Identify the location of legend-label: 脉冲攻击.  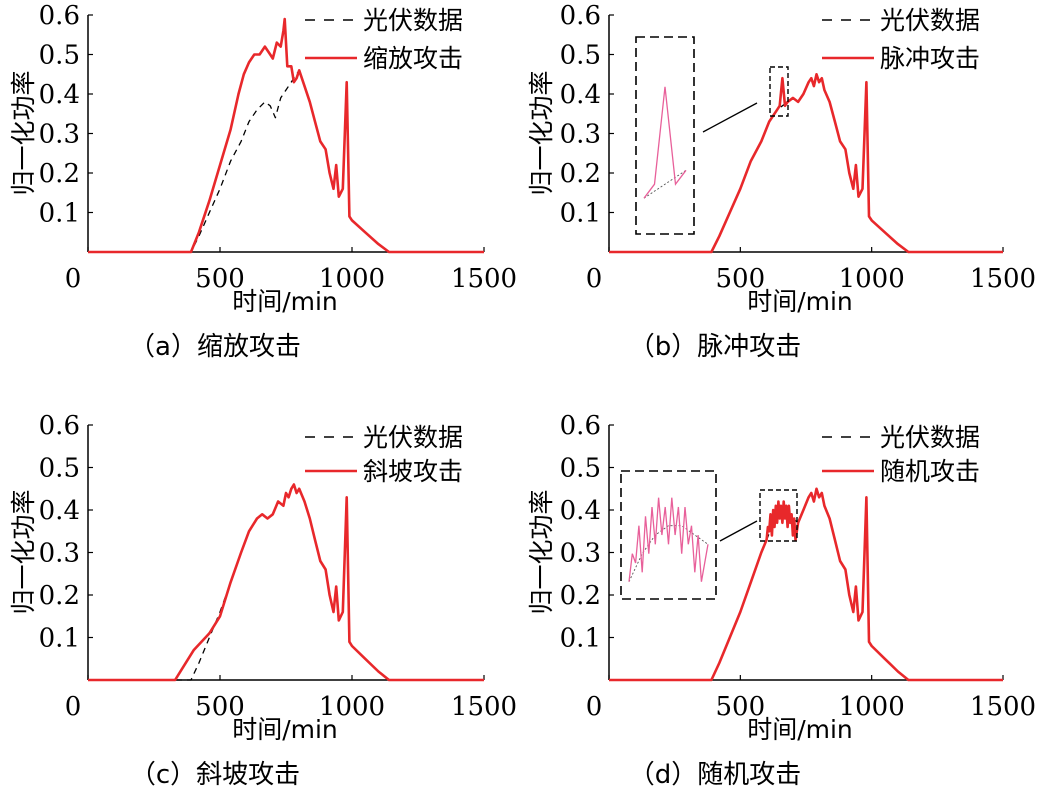
(930, 58).